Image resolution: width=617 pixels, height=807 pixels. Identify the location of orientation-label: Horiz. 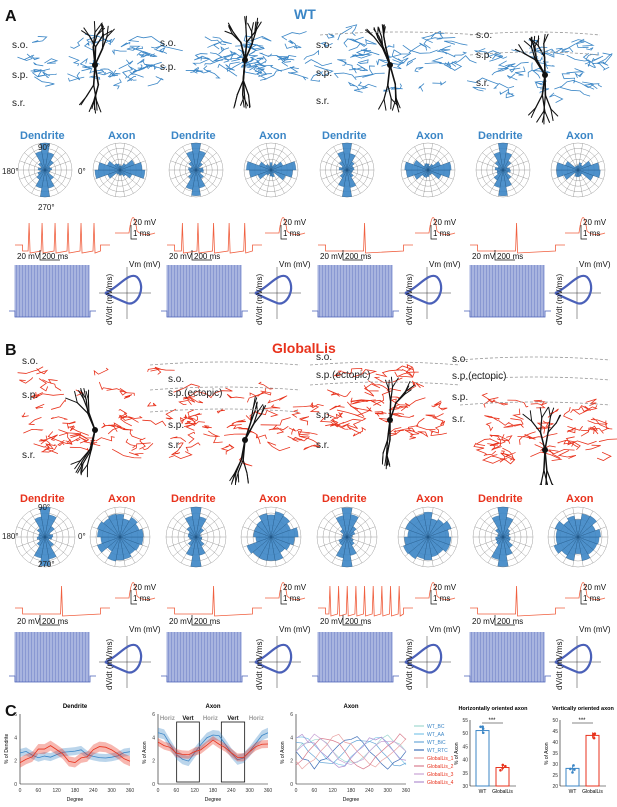
(167, 719).